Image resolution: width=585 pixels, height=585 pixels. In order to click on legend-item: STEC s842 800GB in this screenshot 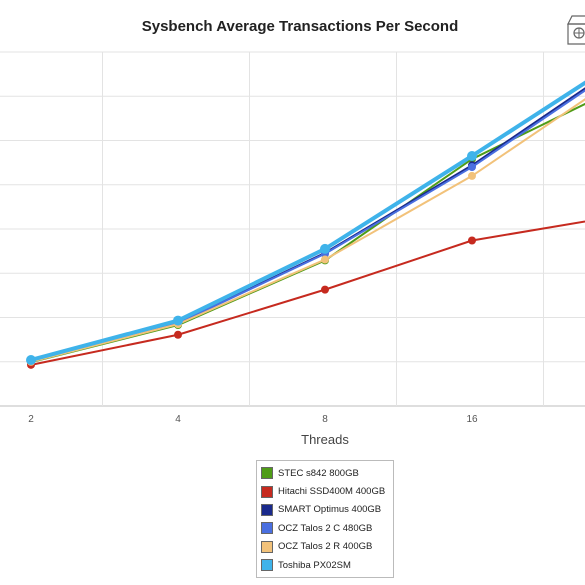, I will do `click(327, 473)`.